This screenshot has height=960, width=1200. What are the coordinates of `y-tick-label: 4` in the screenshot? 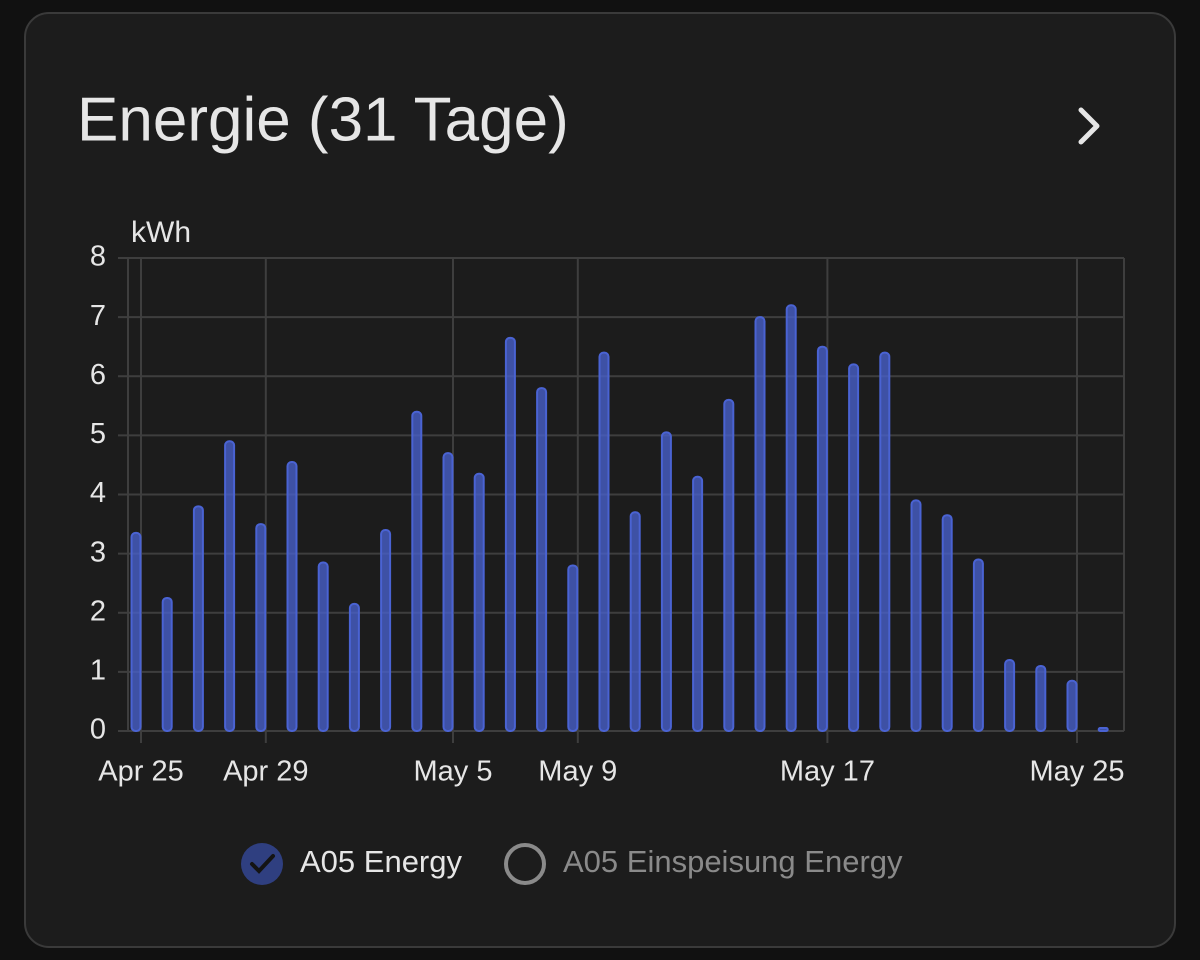 It's located at (98, 493).